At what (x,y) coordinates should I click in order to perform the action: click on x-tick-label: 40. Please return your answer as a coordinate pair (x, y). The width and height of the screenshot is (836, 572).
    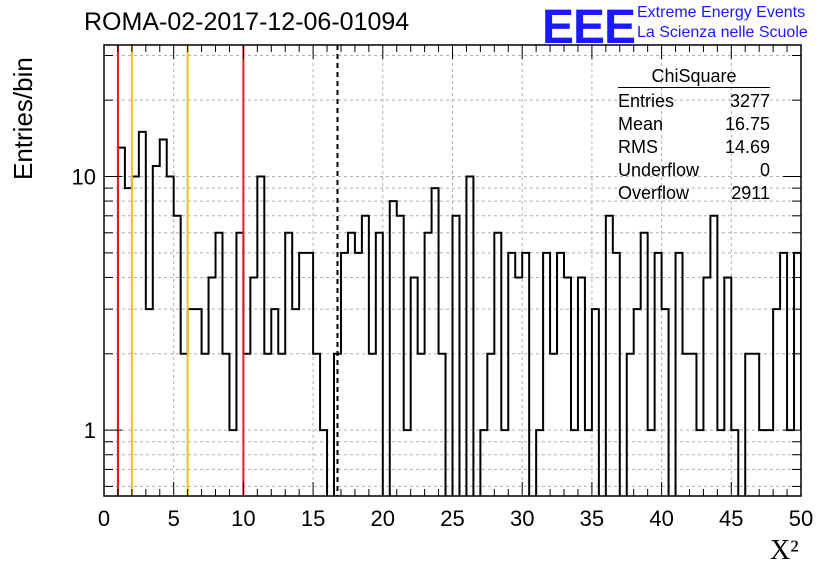
    Looking at the image, I should click on (661, 518).